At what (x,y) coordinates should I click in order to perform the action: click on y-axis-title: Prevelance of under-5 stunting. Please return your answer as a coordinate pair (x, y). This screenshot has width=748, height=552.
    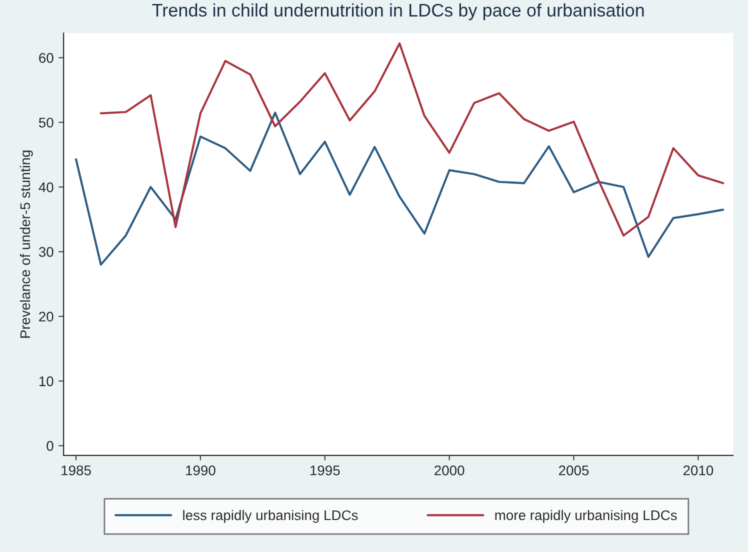
    Looking at the image, I should click on (26, 244).